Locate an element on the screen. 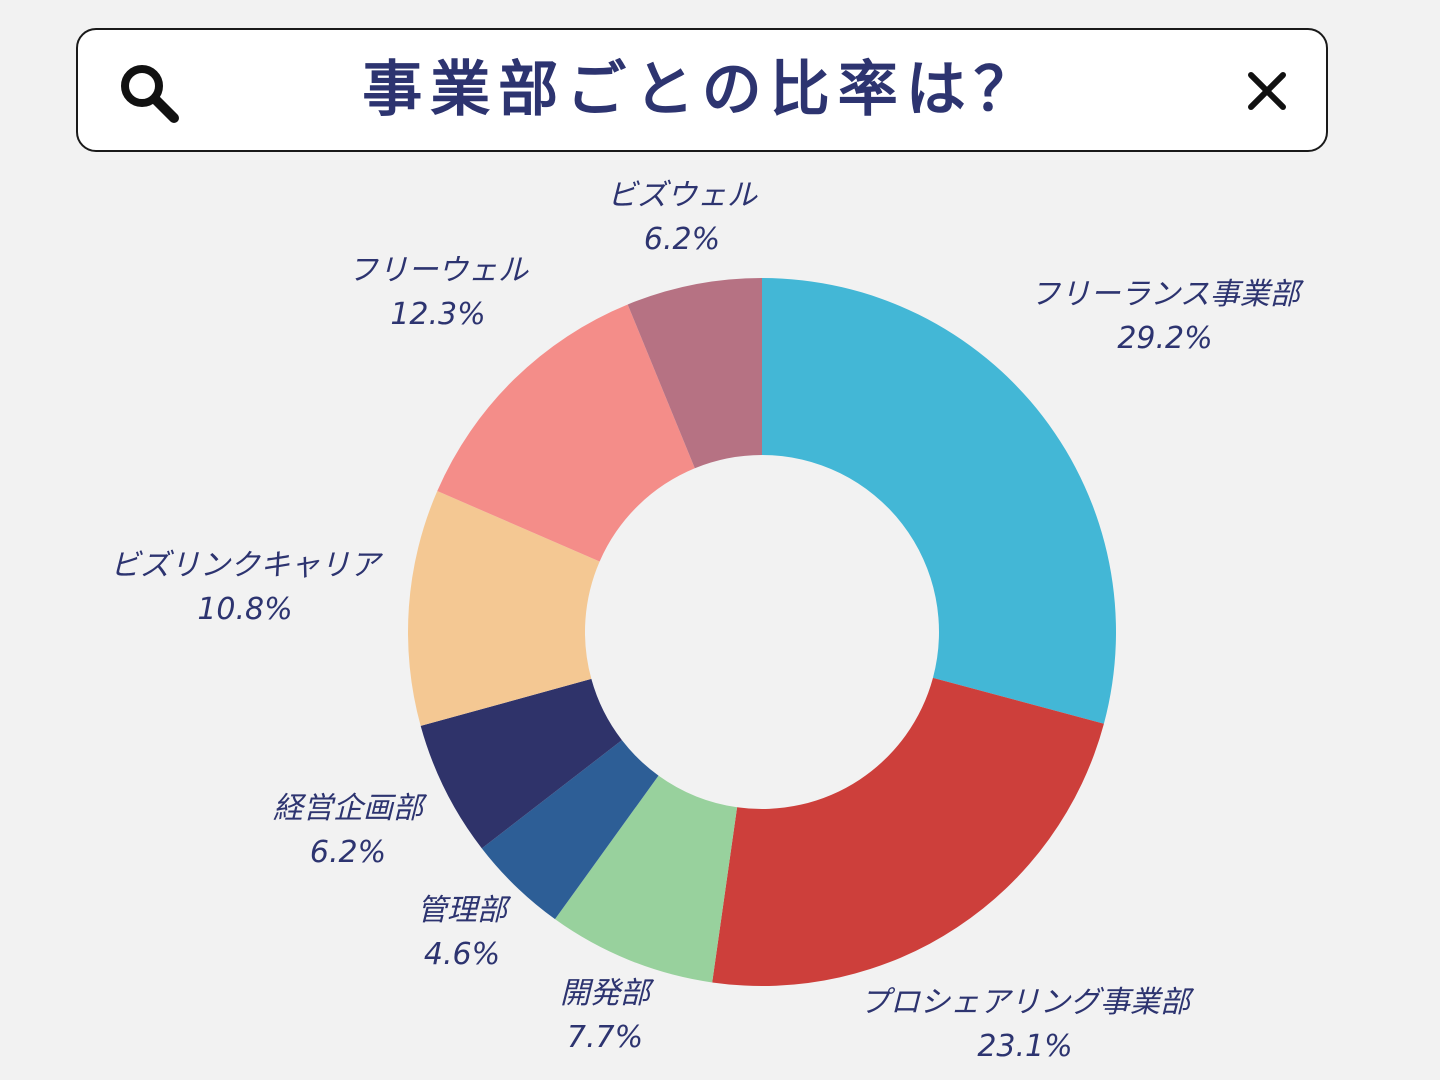  slice-label-name: プロシェアリング事業部 is located at coordinates (1027, 1002).